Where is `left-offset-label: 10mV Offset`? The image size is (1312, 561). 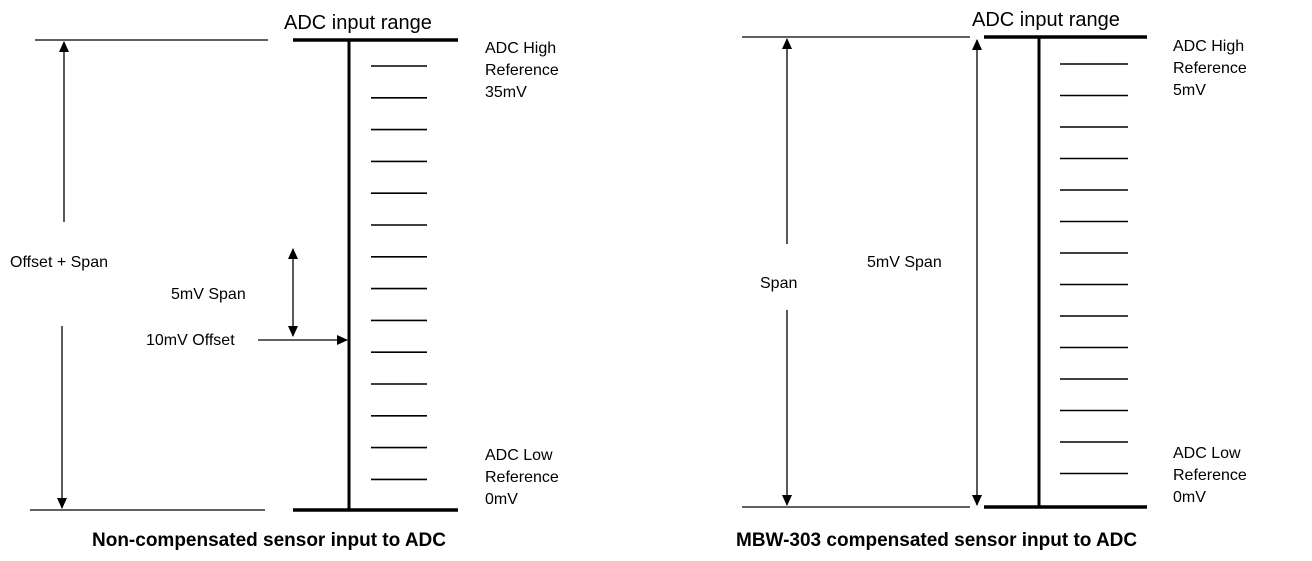
left-offset-label: 10mV Offset is located at coordinates (190, 340).